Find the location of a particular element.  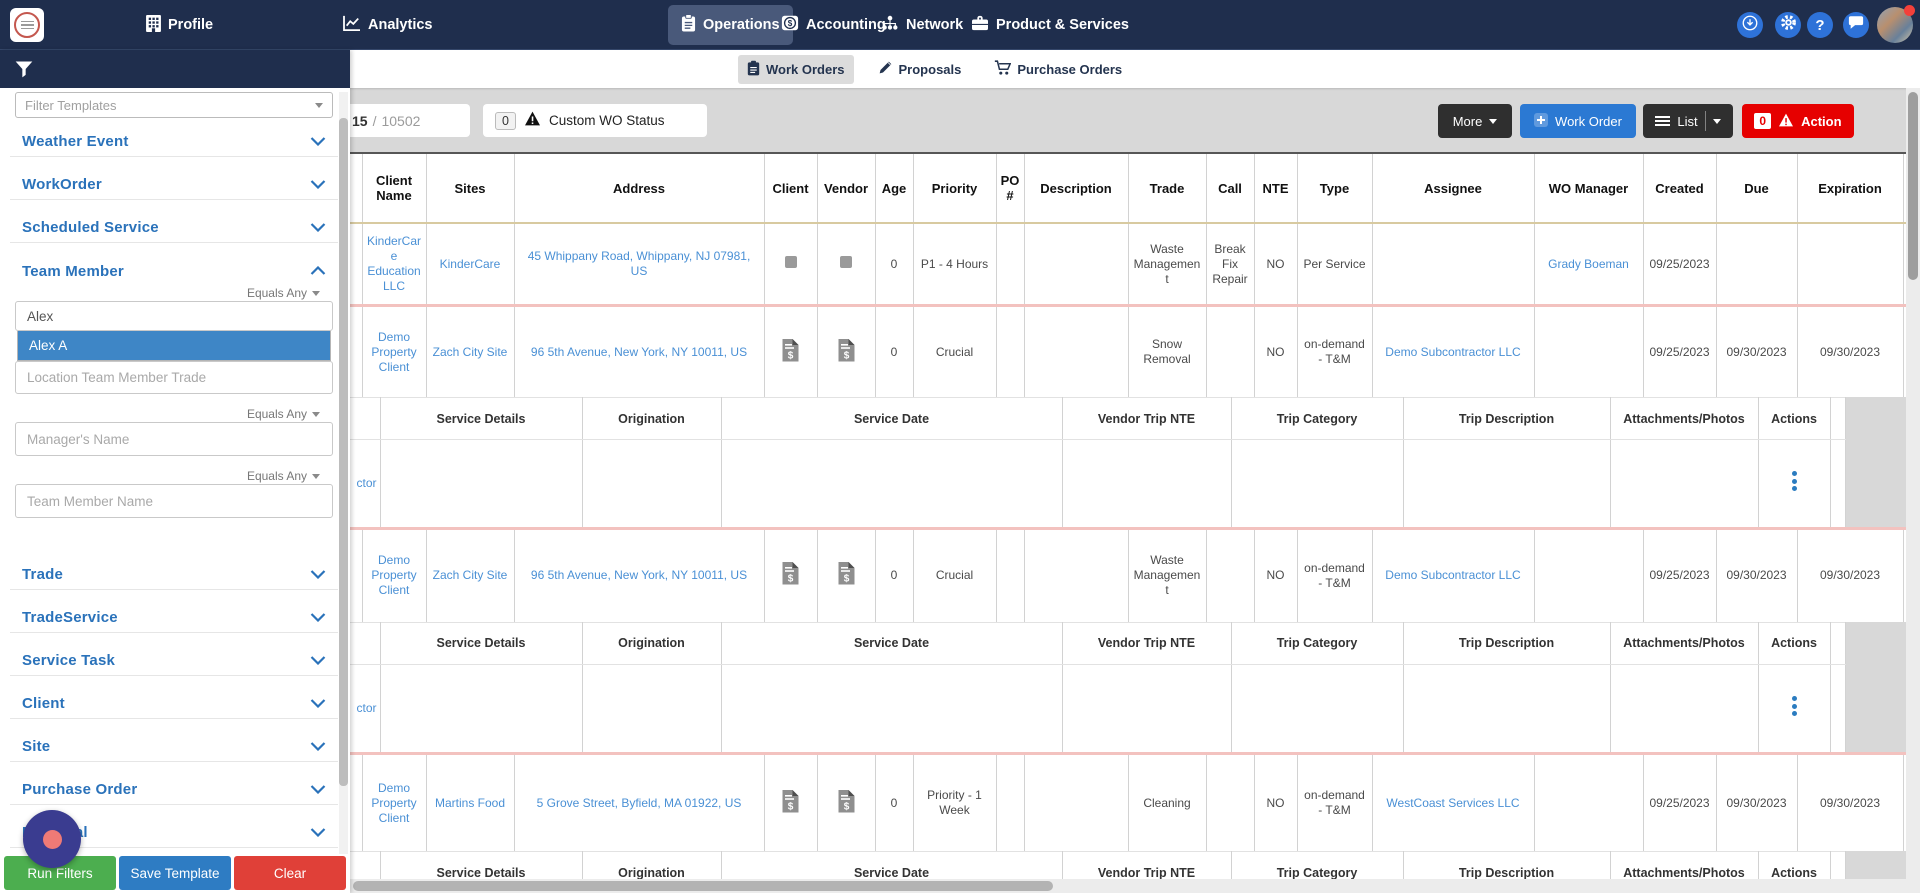

nav-operations: Operations is located at coordinates (730, 25).